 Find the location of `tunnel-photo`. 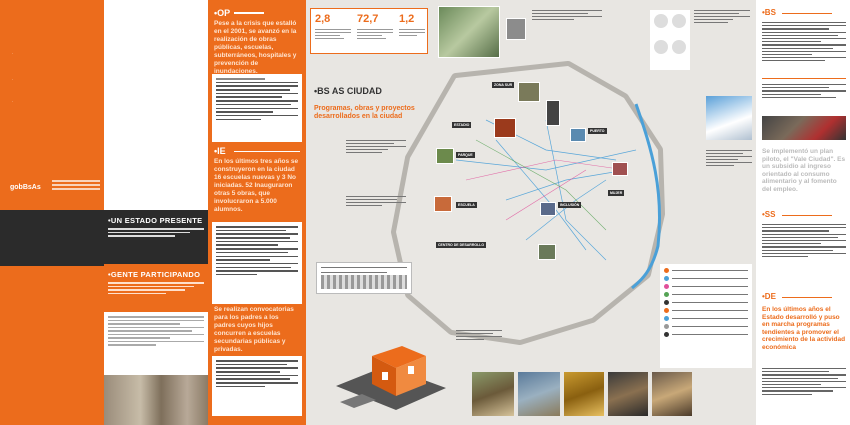

tunnel-photo is located at coordinates (628, 394).